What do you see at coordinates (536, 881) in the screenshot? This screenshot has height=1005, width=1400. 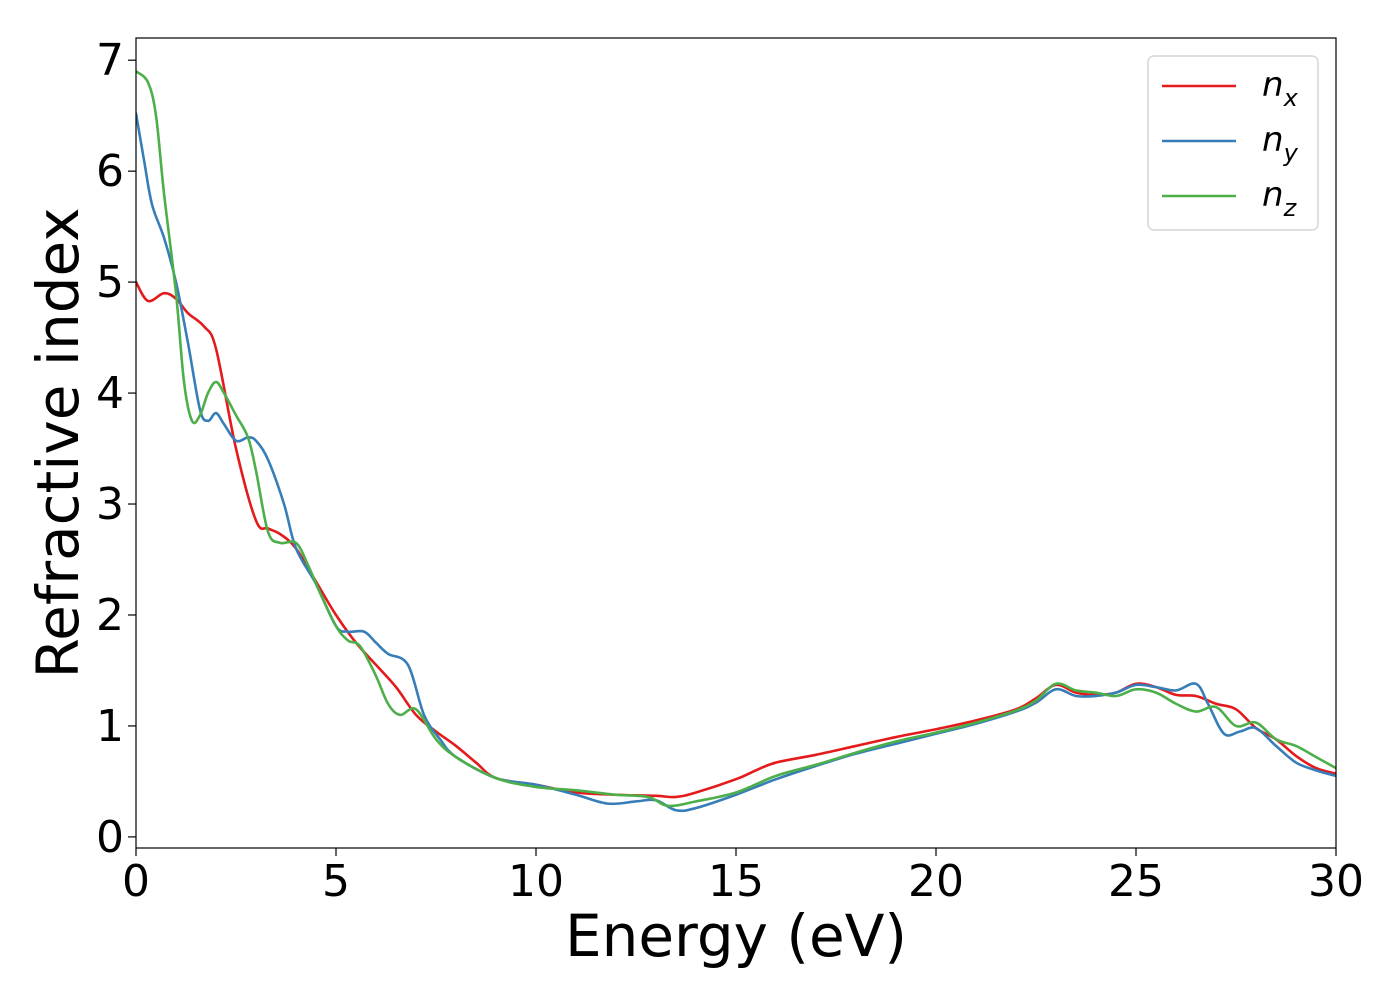 I see `x-tick-label: 10` at bounding box center [536, 881].